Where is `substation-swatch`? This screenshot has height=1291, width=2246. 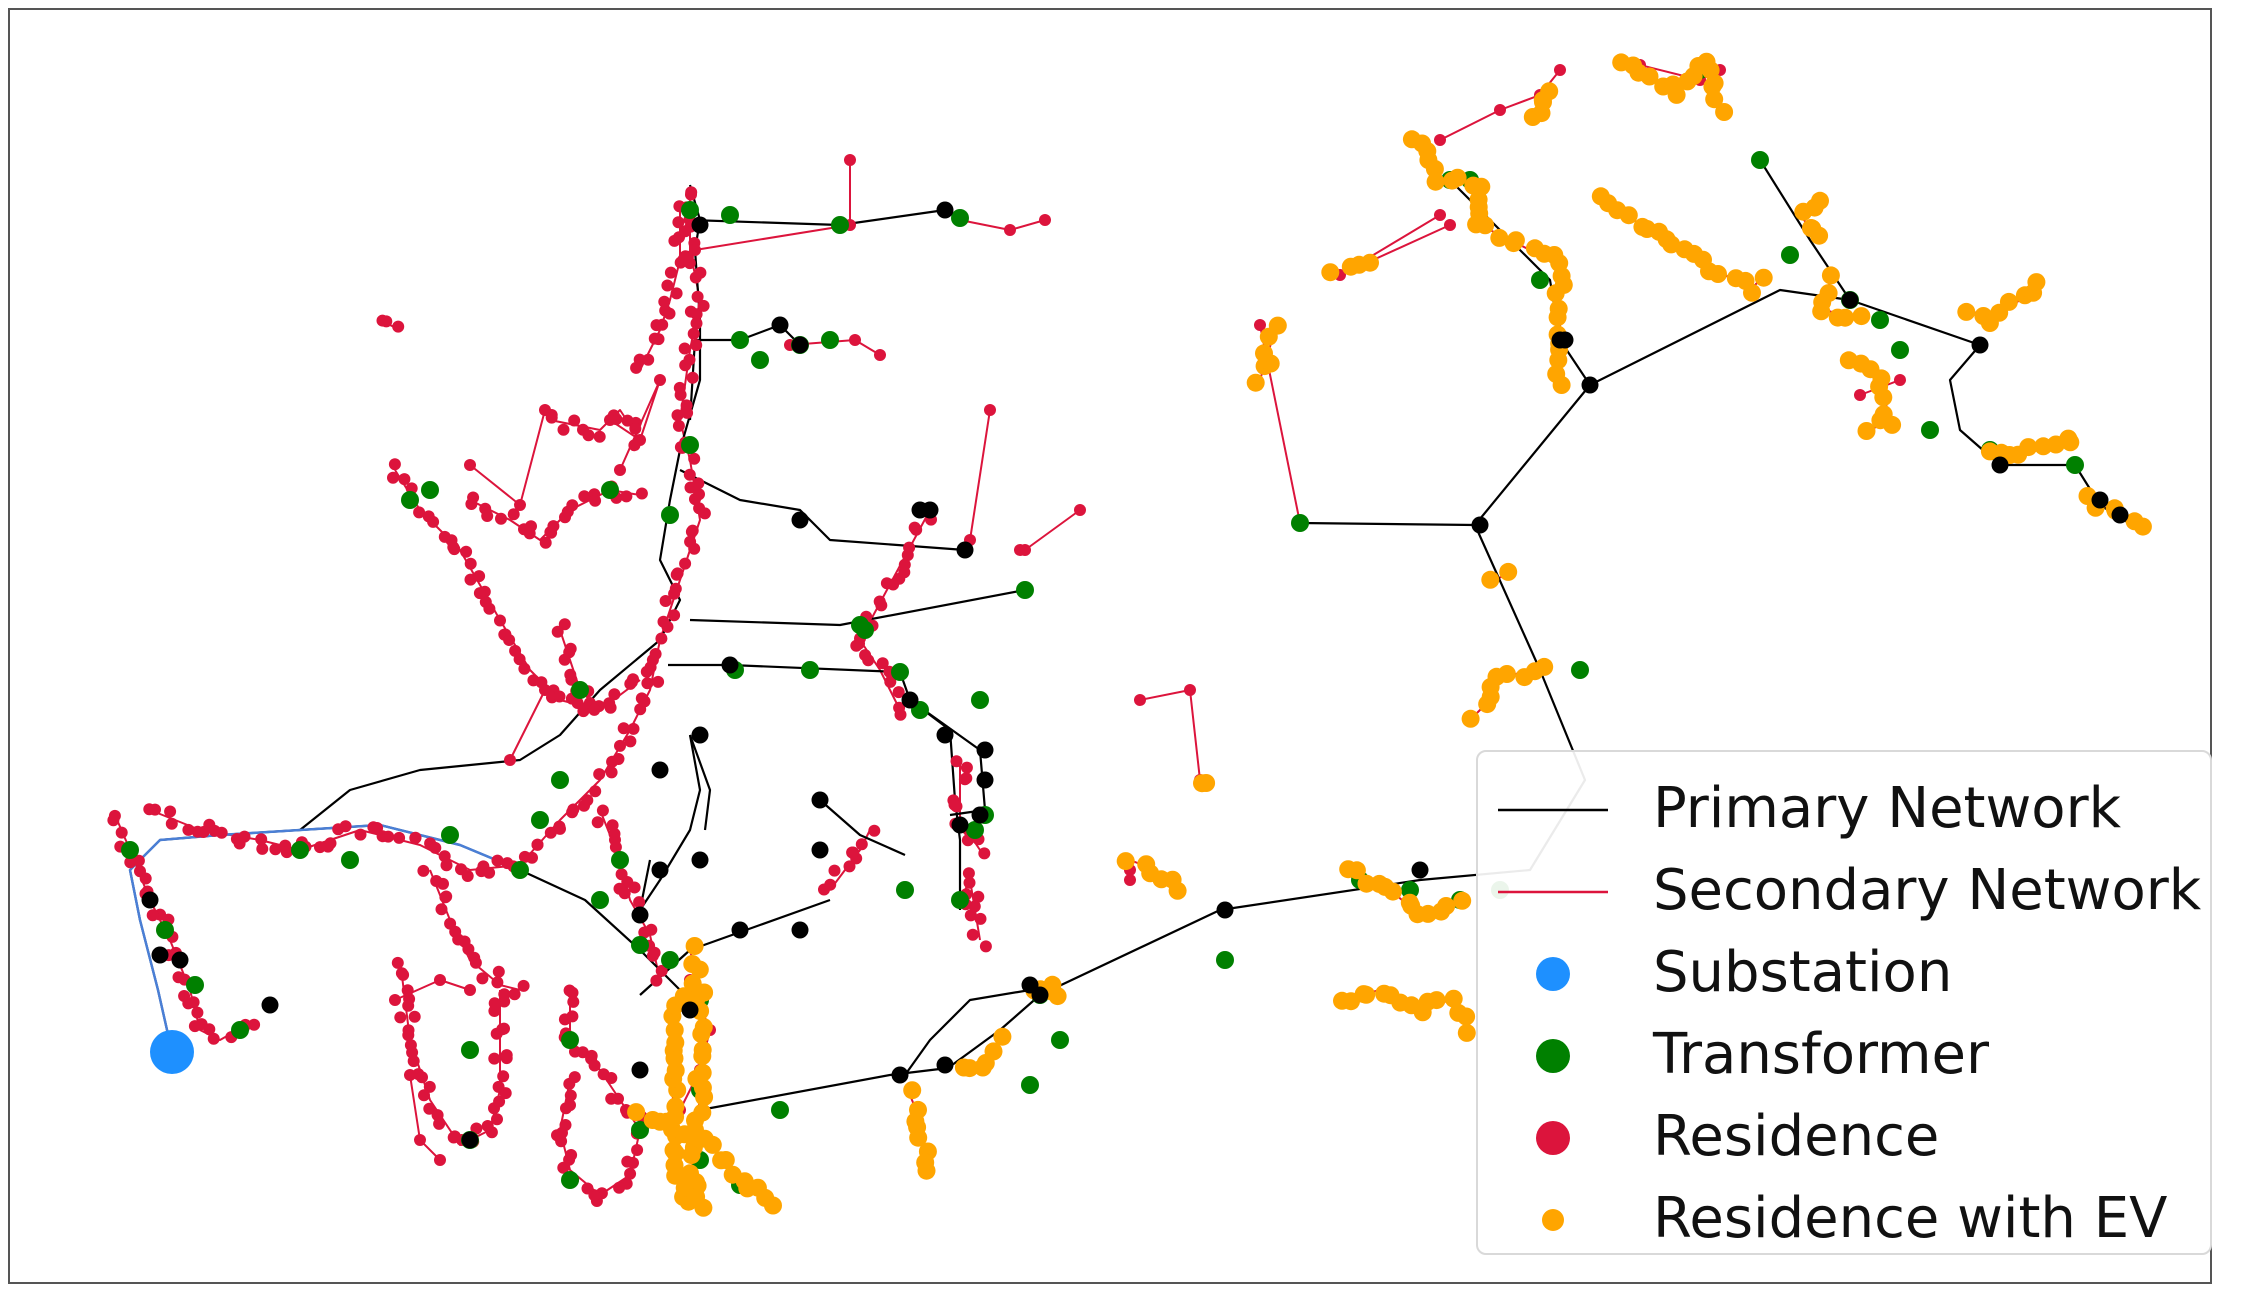 substation-swatch is located at coordinates (1553, 974).